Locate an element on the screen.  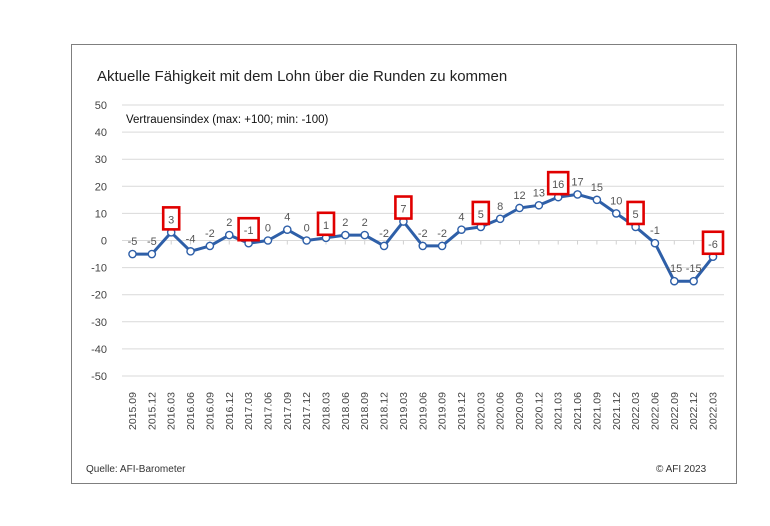
data-label: 13 is located at coordinates (539, 193).